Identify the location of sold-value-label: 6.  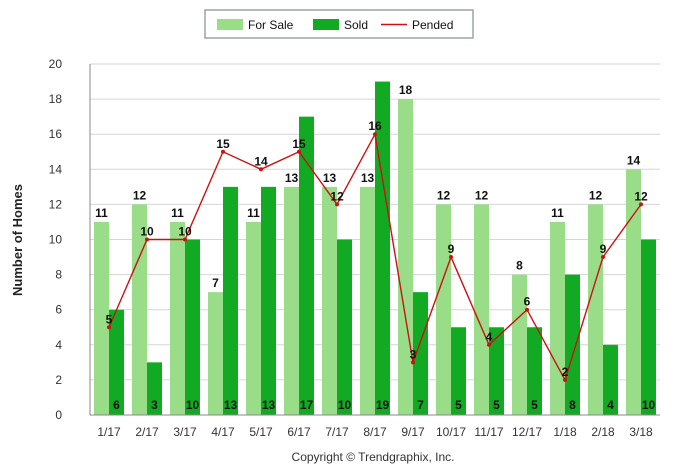
(116, 405).